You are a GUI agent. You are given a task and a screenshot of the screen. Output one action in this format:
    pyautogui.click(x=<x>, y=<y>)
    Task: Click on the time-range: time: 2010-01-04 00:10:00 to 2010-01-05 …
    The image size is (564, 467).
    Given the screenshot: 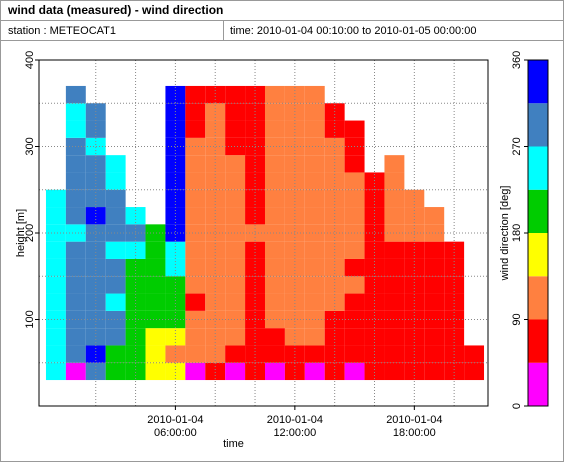 What is the action you would take?
    pyautogui.click(x=353, y=31)
    